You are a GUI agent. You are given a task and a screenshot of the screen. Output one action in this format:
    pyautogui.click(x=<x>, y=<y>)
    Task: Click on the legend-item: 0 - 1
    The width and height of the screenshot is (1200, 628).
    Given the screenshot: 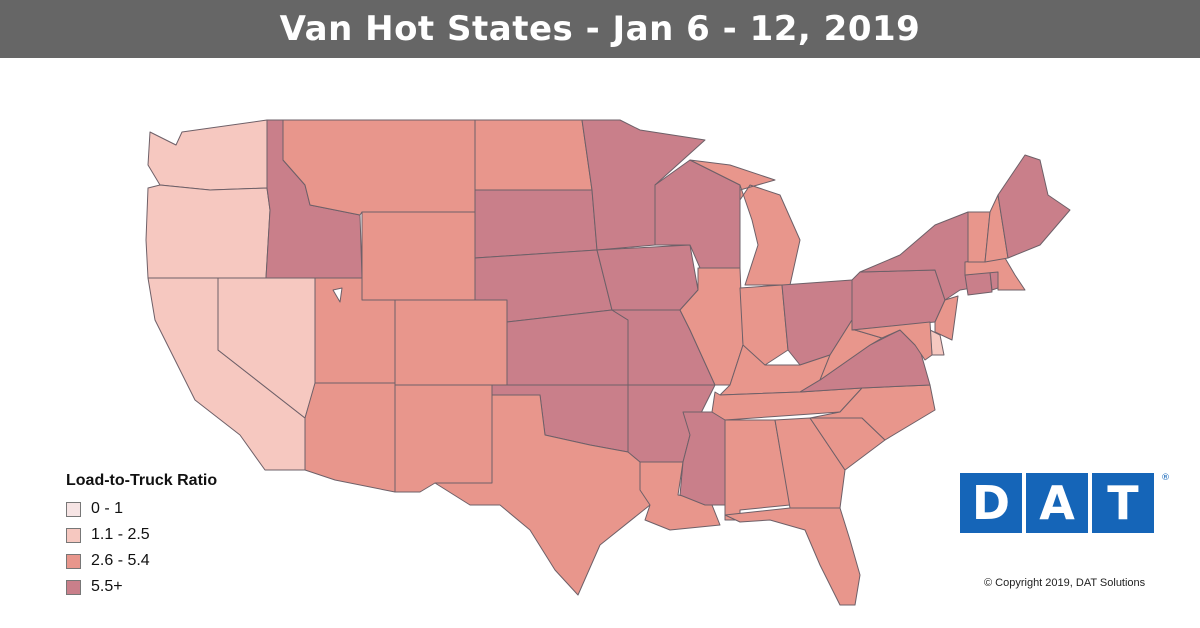 What is the action you would take?
    pyautogui.click(x=141, y=509)
    